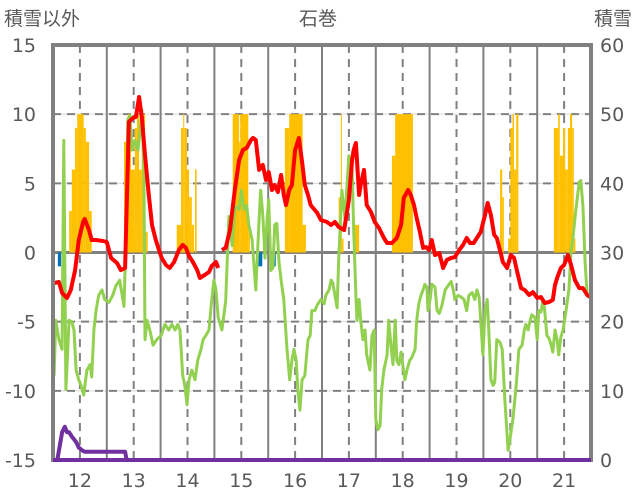 The width and height of the screenshot is (636, 501). What do you see at coordinates (612, 254) in the screenshot?
I see `y-right-tick-label: 30` at bounding box center [612, 254].